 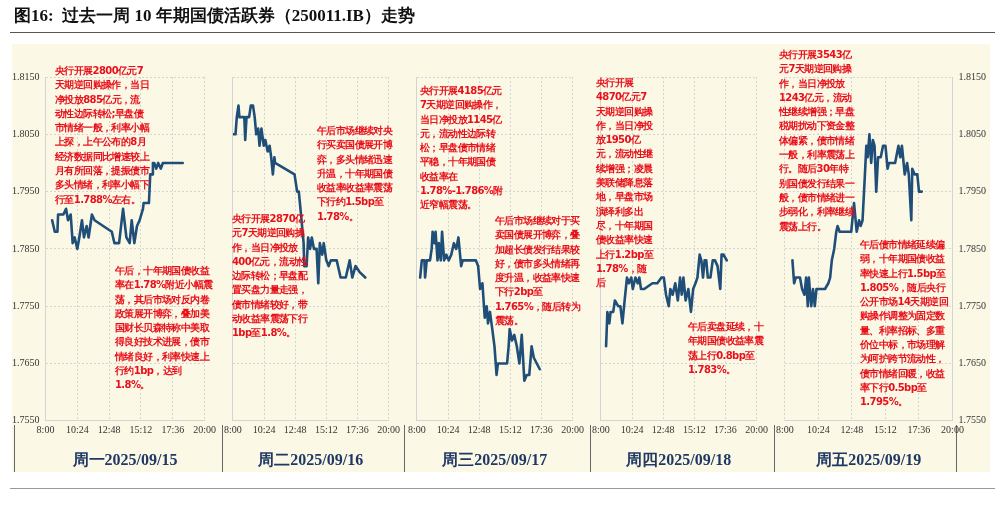 I want to click on x-axis-title: 周二2025/09/16, so click(x=310, y=459).